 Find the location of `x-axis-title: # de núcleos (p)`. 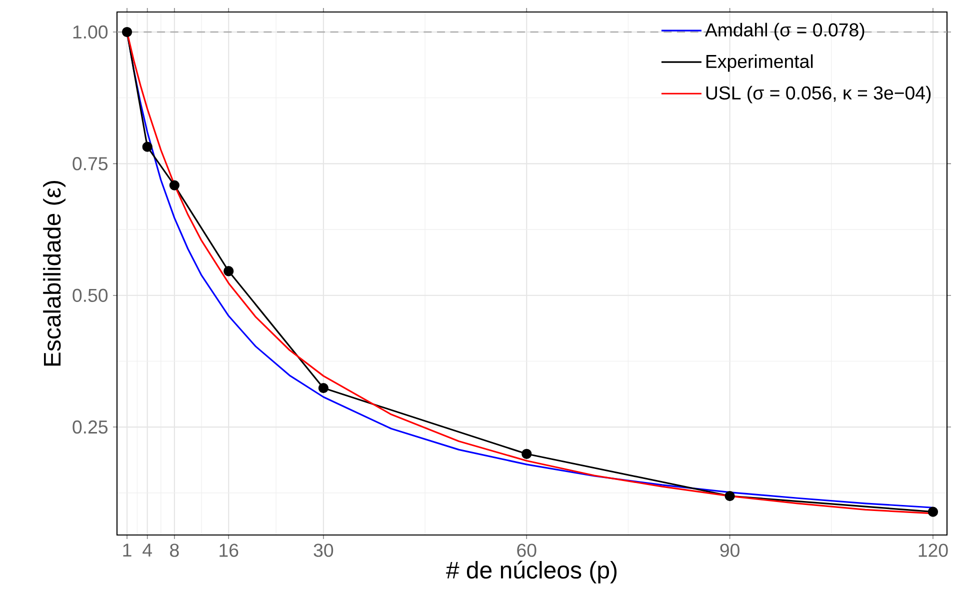

x-axis-title: # de núcleos (p) is located at coordinates (531, 572).